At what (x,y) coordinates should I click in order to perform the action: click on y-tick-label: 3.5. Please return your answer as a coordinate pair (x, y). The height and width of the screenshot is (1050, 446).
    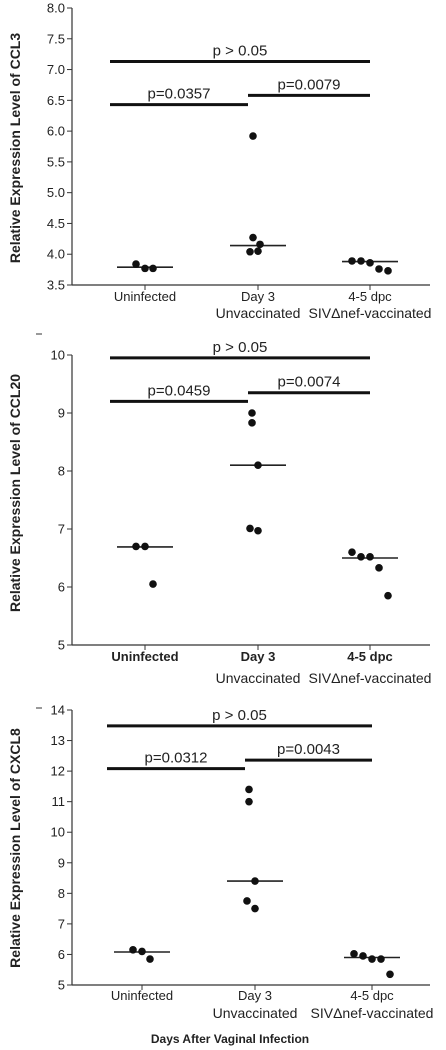
    Looking at the image, I should click on (56, 285).